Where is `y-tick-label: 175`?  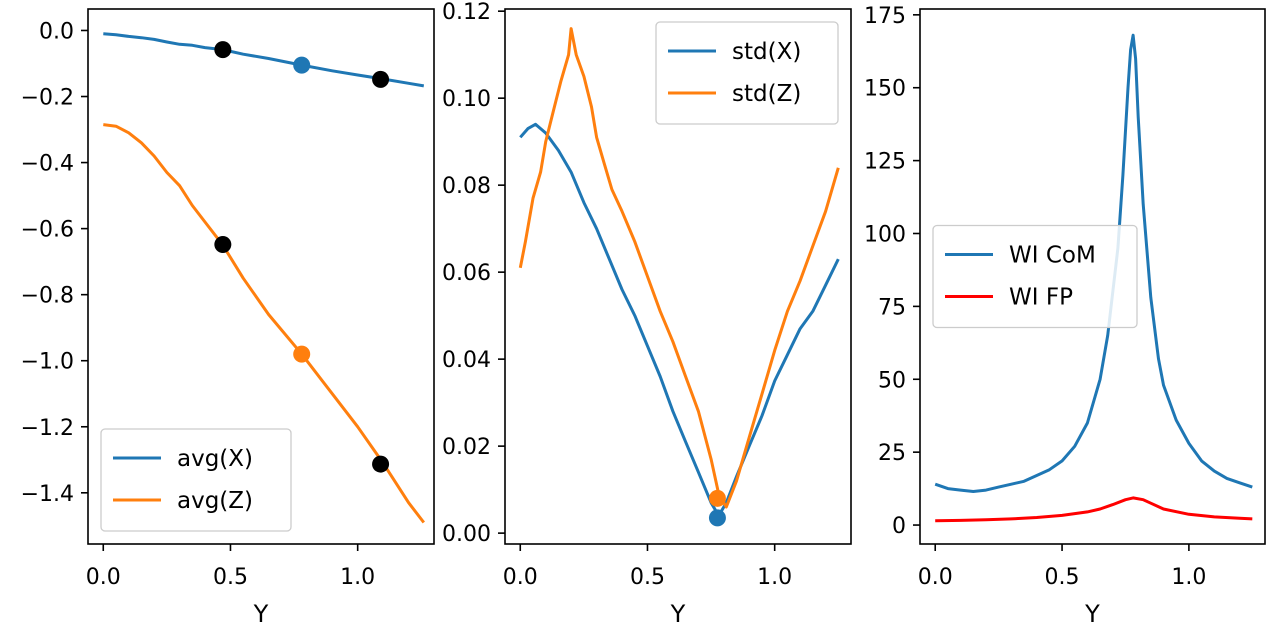 y-tick-label: 175 is located at coordinates (885, 16).